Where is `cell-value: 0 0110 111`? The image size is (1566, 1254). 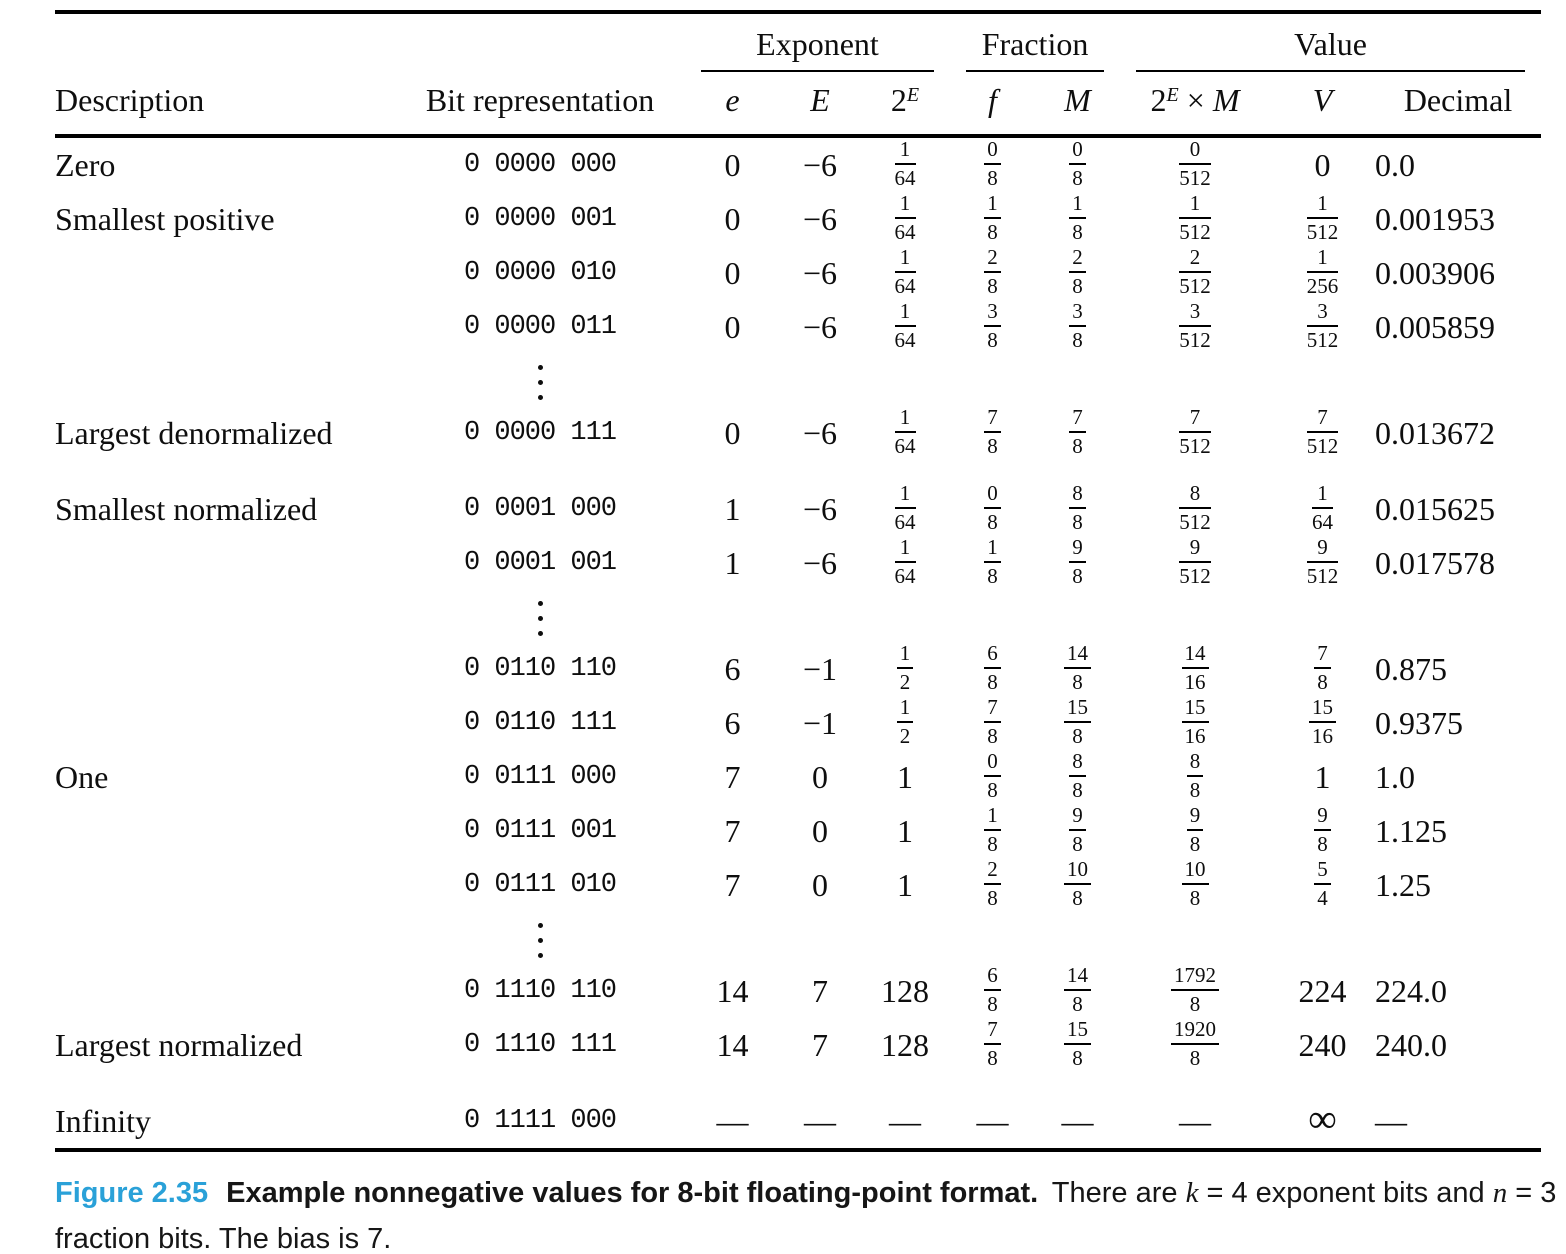
cell-value: 0 0110 111 is located at coordinates (540, 723).